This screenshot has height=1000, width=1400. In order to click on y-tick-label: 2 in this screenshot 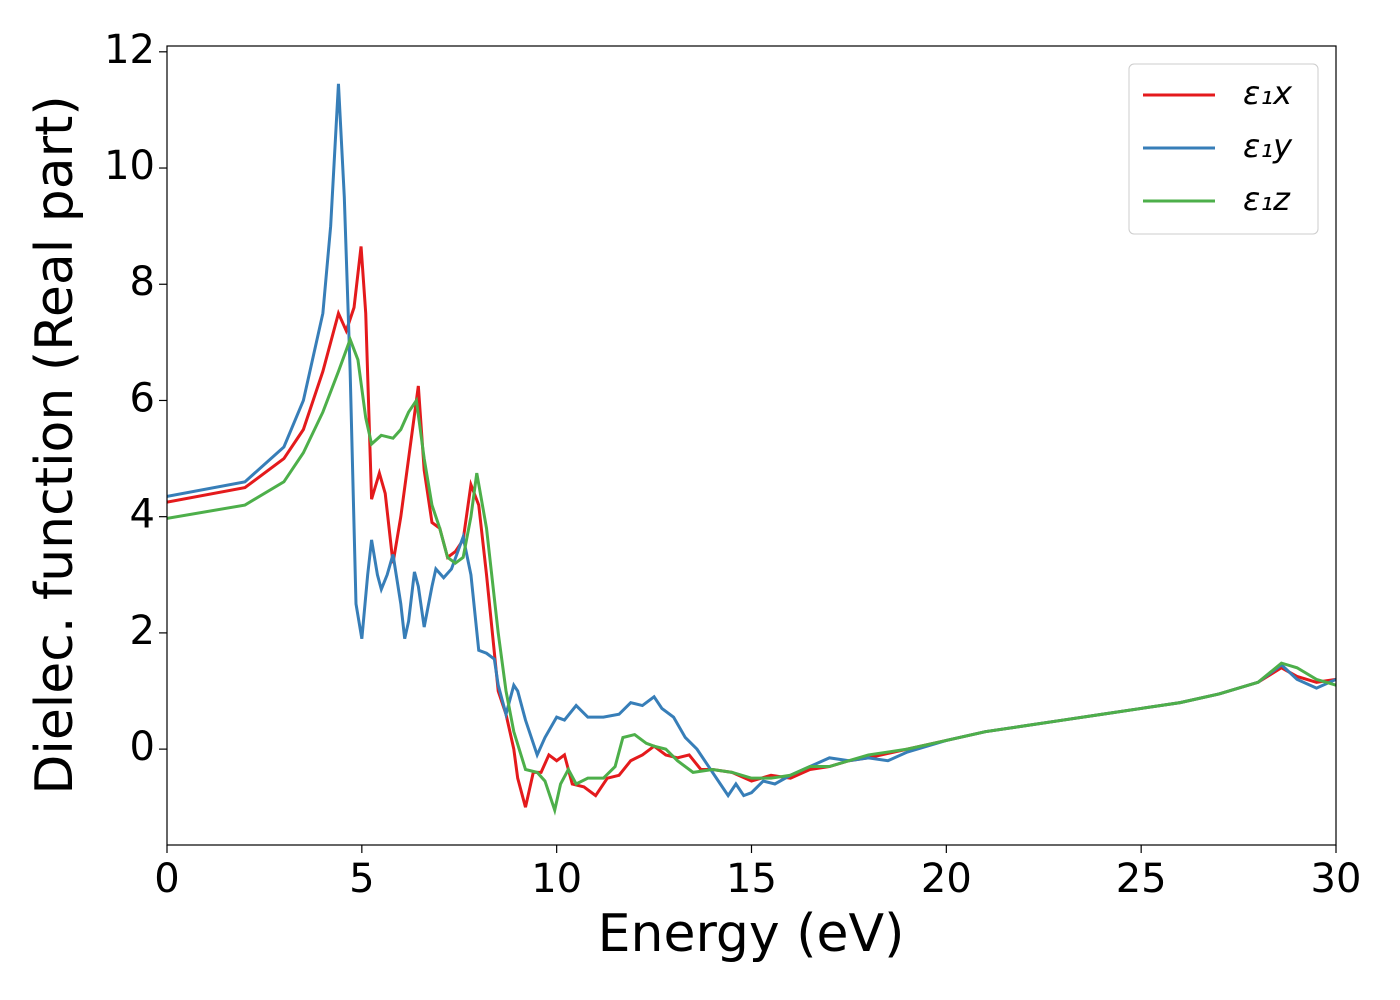, I will do `click(142, 631)`.